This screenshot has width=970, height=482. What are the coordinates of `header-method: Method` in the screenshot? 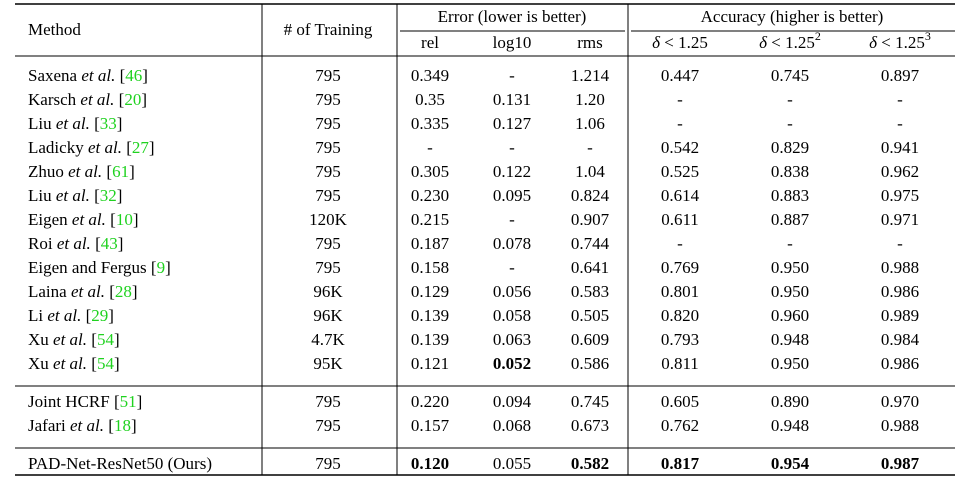 It's located at (54, 29).